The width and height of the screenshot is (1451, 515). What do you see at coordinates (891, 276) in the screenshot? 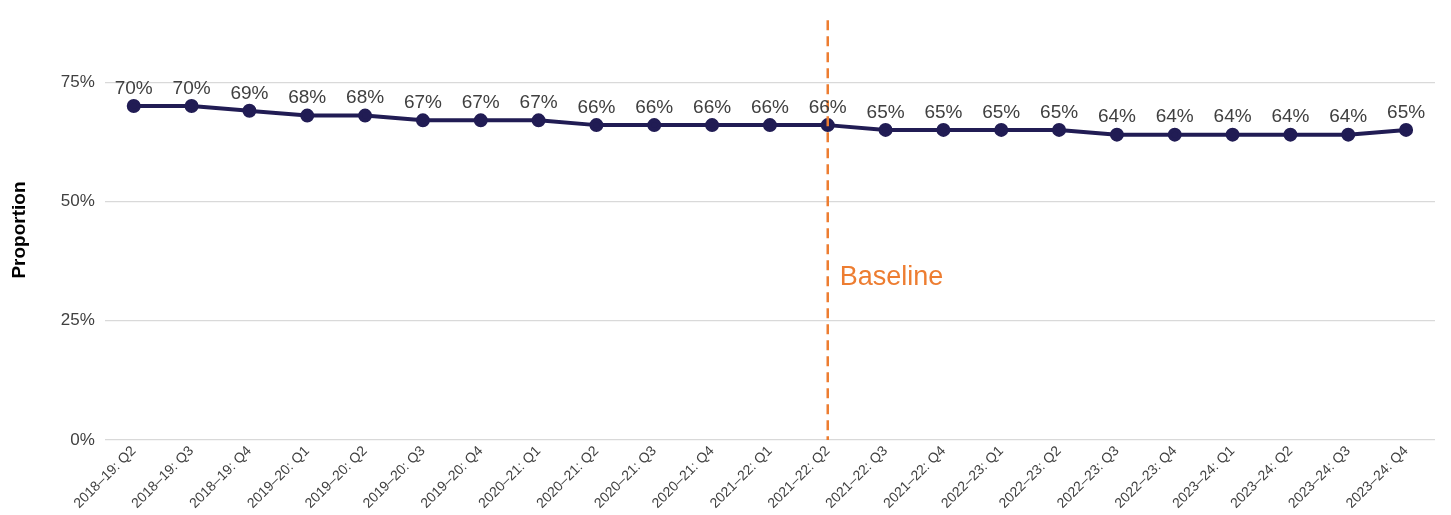
I see `ref-line-label: Baseline` at bounding box center [891, 276].